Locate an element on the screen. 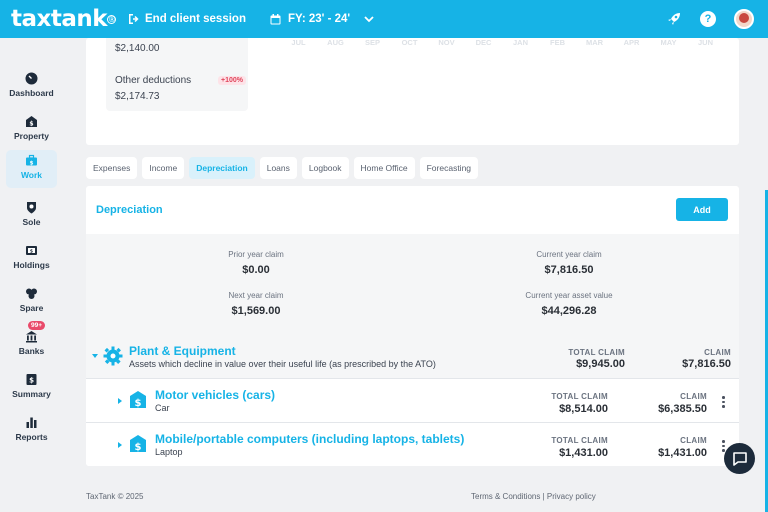  sidebar-item-label: Sole is located at coordinates (31, 222).